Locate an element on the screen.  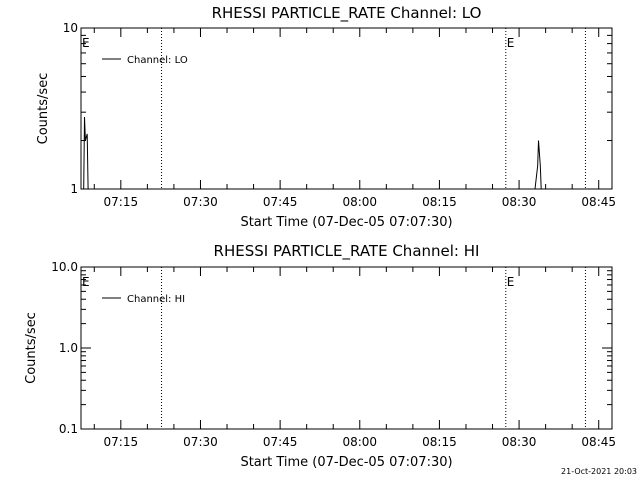
panel2-y-tick-label: 1.0 is located at coordinates (68, 348).